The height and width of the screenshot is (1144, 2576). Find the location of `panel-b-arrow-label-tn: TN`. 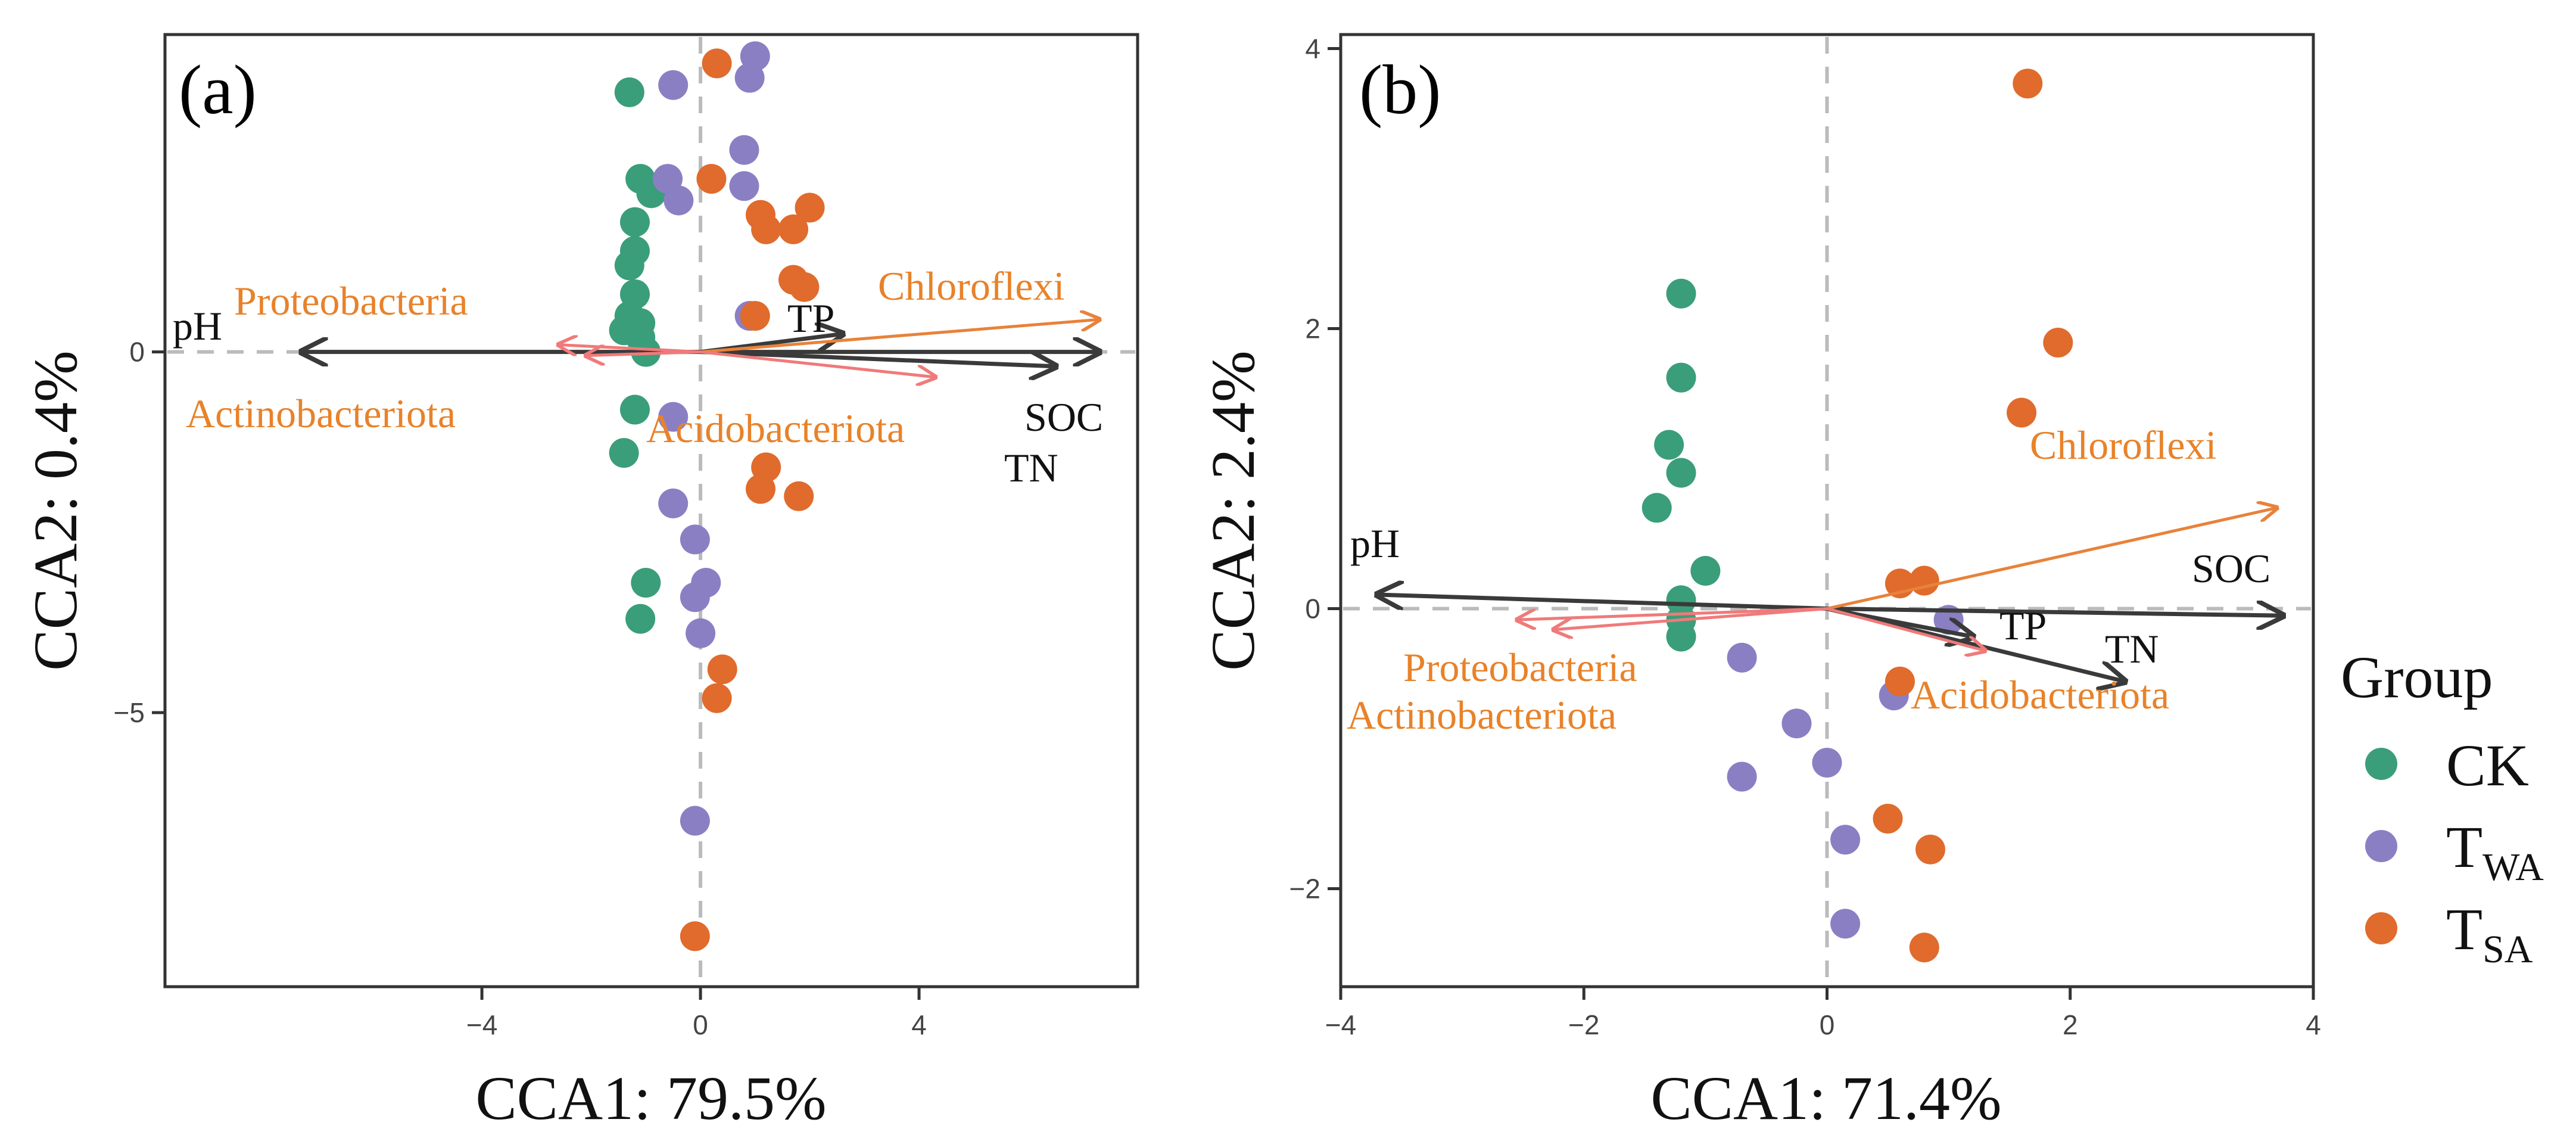

panel-b-arrow-label-tn: TN is located at coordinates (2132, 649).